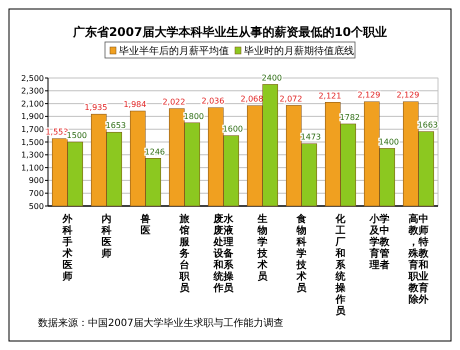 The height and width of the screenshot is (350, 460). Describe the element at coordinates (174, 51) in the screenshot. I see `legend-label: 毕业半年后的月薪平均值` at that location.